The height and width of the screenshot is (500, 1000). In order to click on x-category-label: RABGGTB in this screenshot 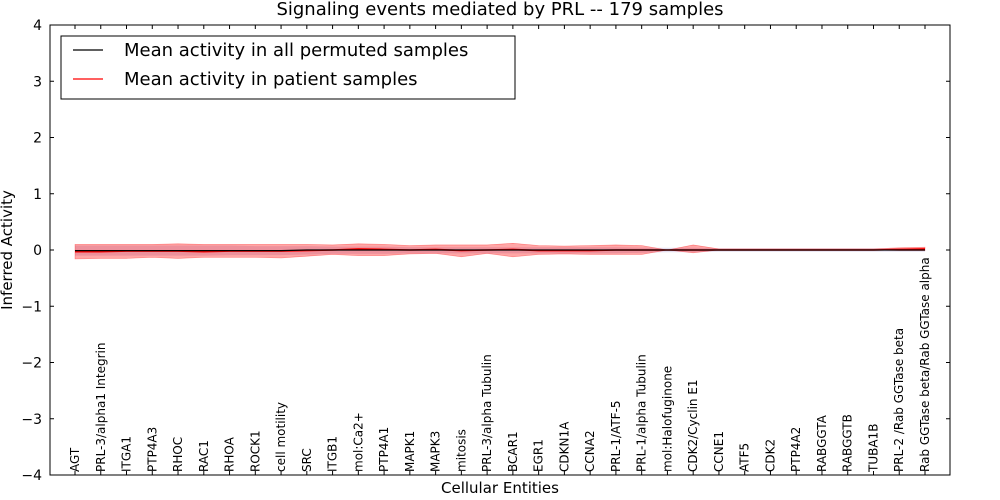, I will do `click(848, 443)`.